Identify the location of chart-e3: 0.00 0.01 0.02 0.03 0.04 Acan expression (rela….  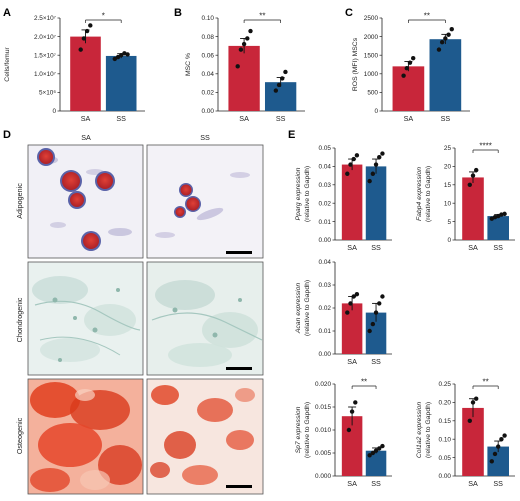
(343, 312).